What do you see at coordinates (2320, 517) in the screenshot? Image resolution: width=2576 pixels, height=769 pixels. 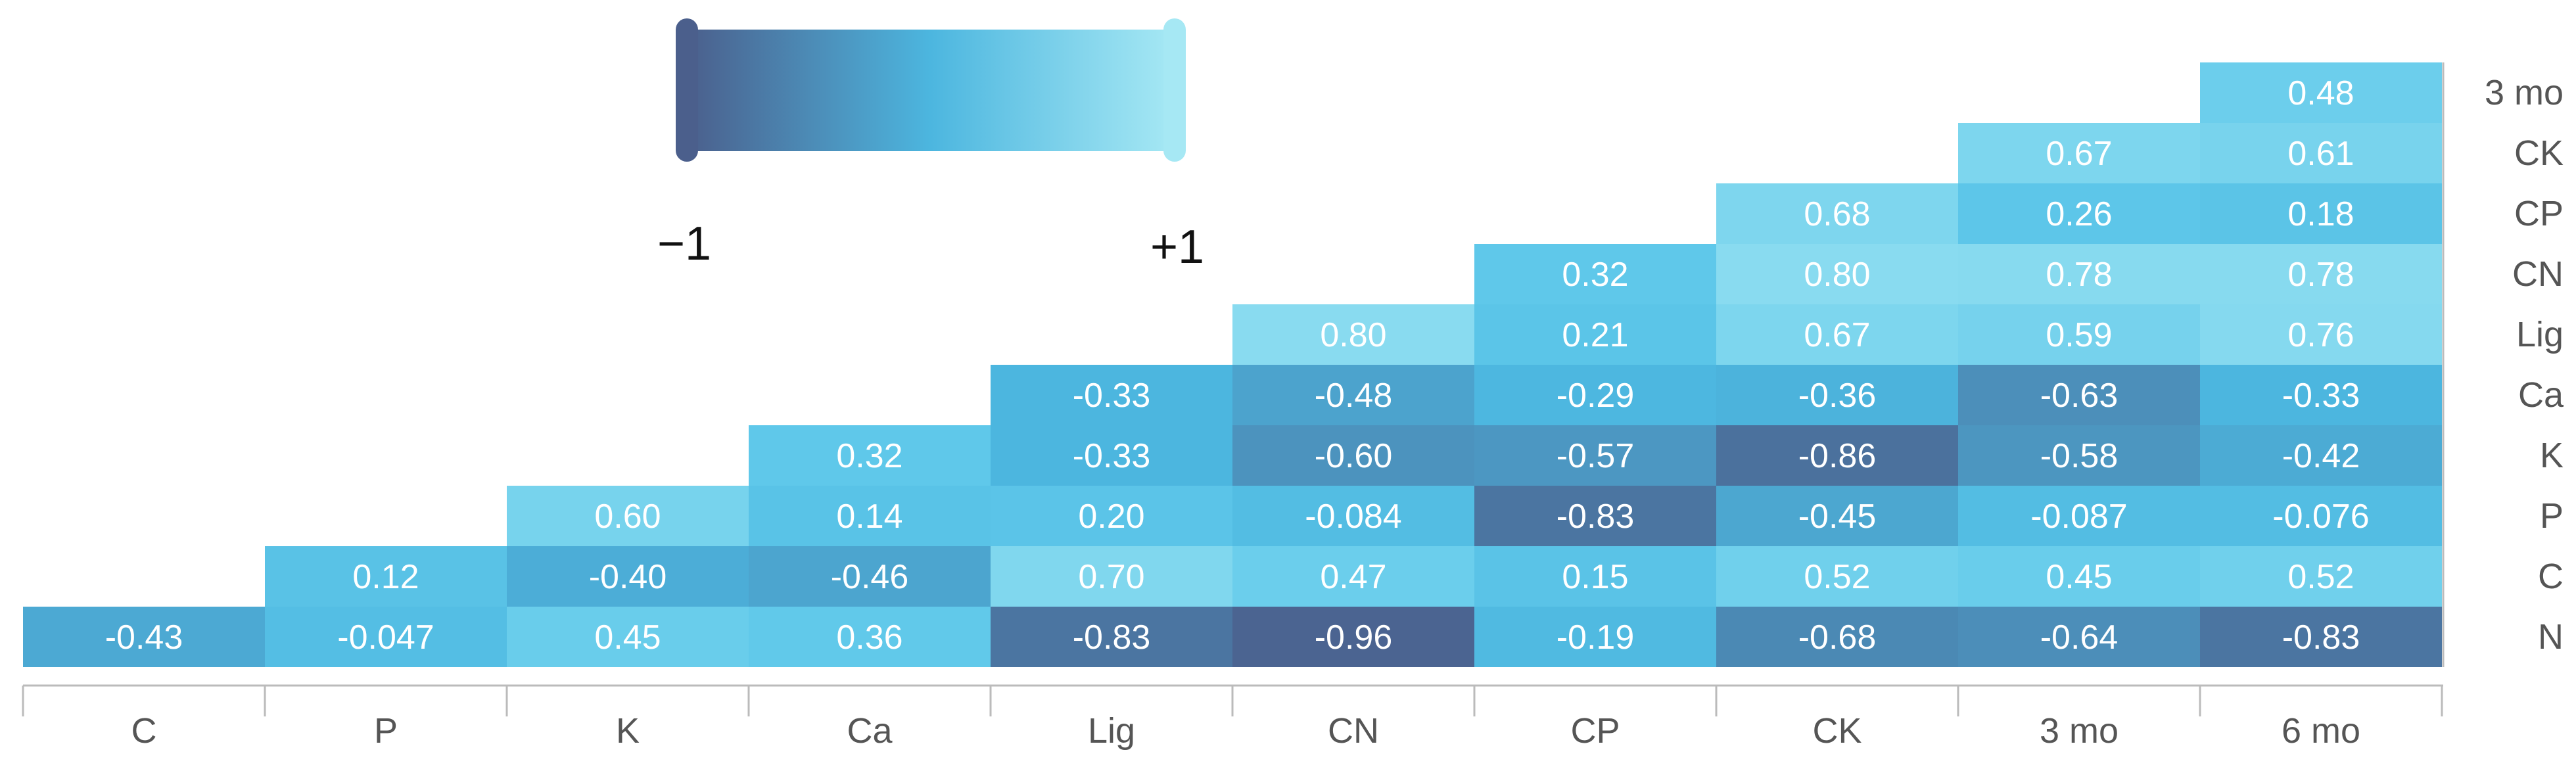 I see `heatmap-cell-value: -0.076` at bounding box center [2320, 517].